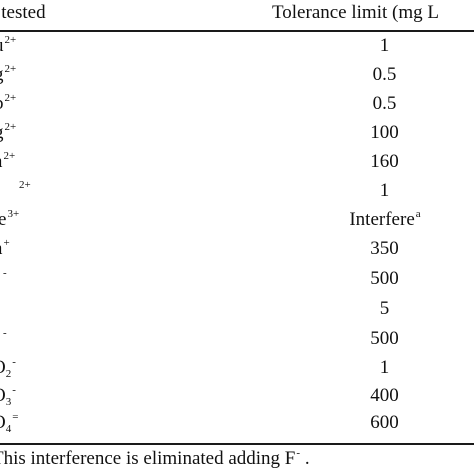 The image size is (474, 474). What do you see at coordinates (384, 308) in the screenshot?
I see `tolerance-value: 5` at bounding box center [384, 308].